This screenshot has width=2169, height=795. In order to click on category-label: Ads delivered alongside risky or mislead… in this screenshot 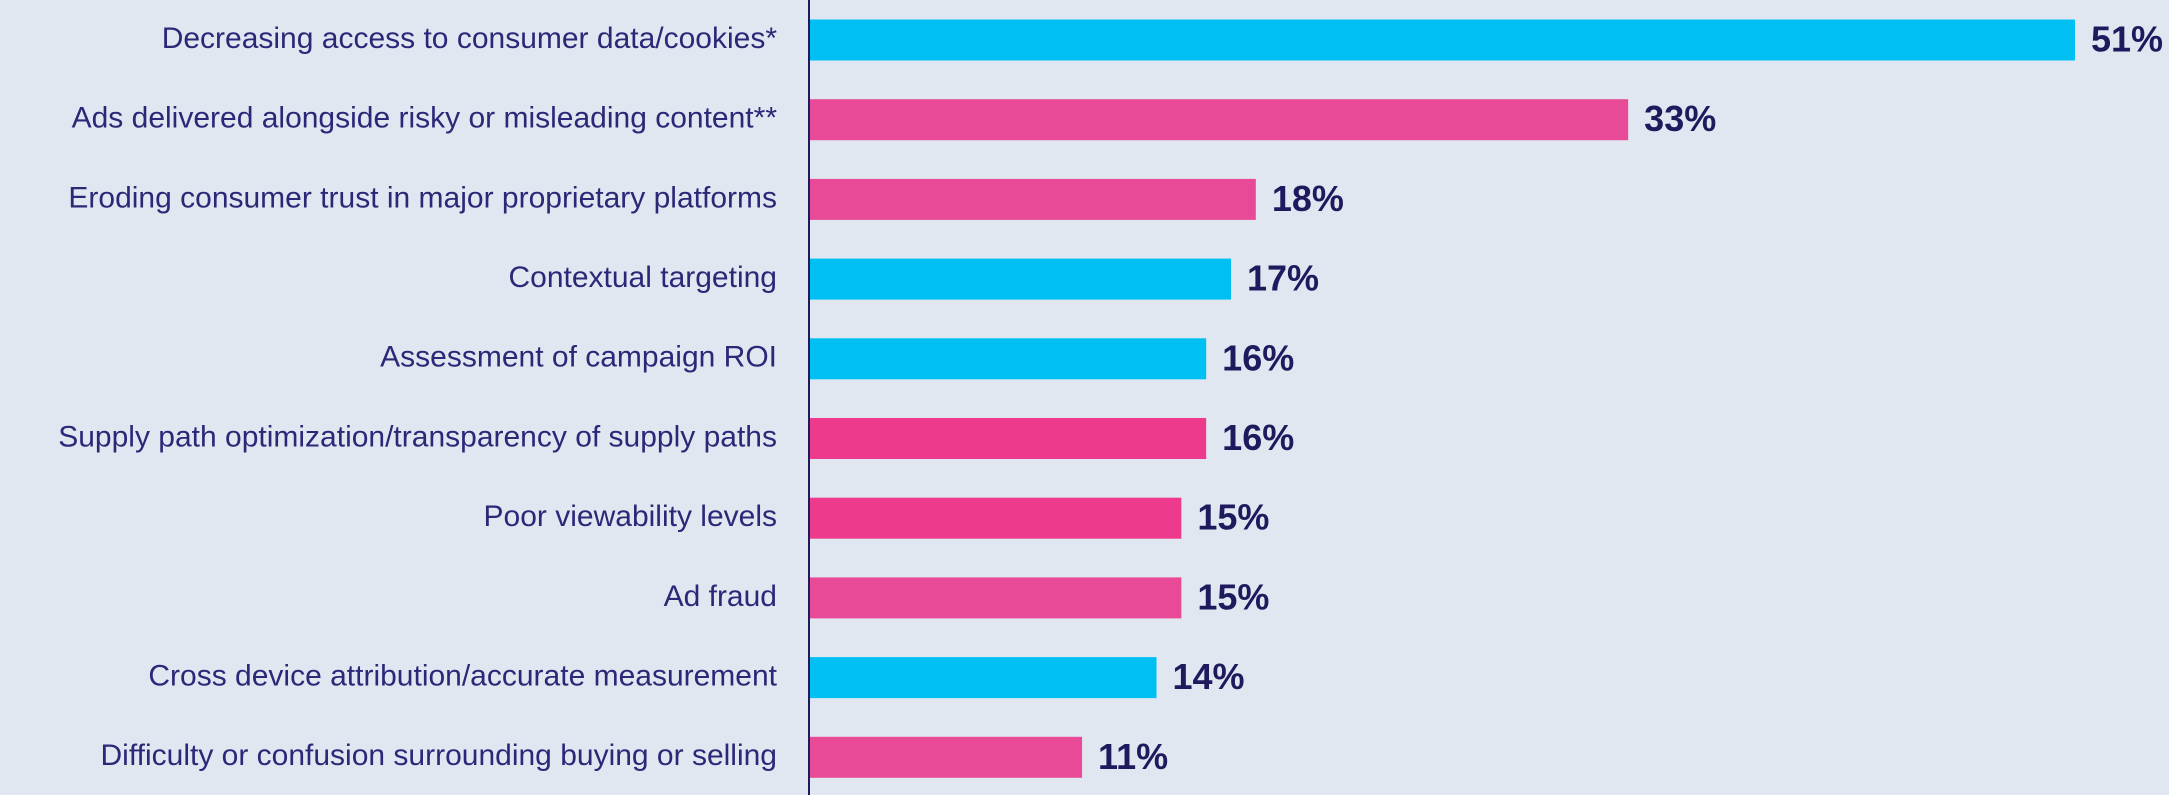, I will do `click(425, 118)`.